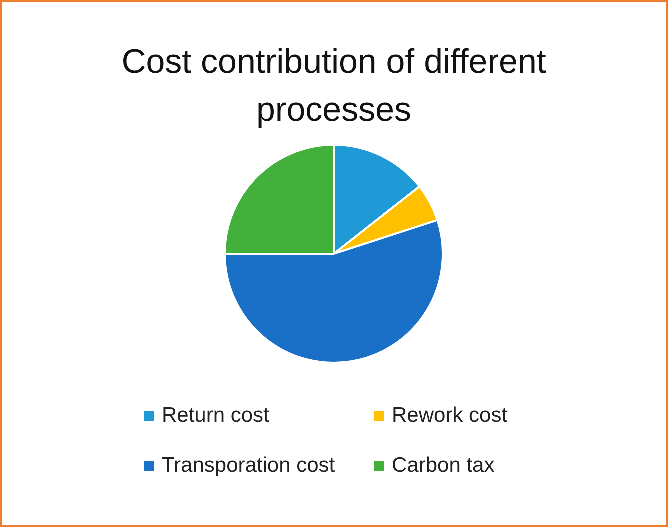 The height and width of the screenshot is (527, 668). I want to click on legend-label: Return cost, so click(216, 416).